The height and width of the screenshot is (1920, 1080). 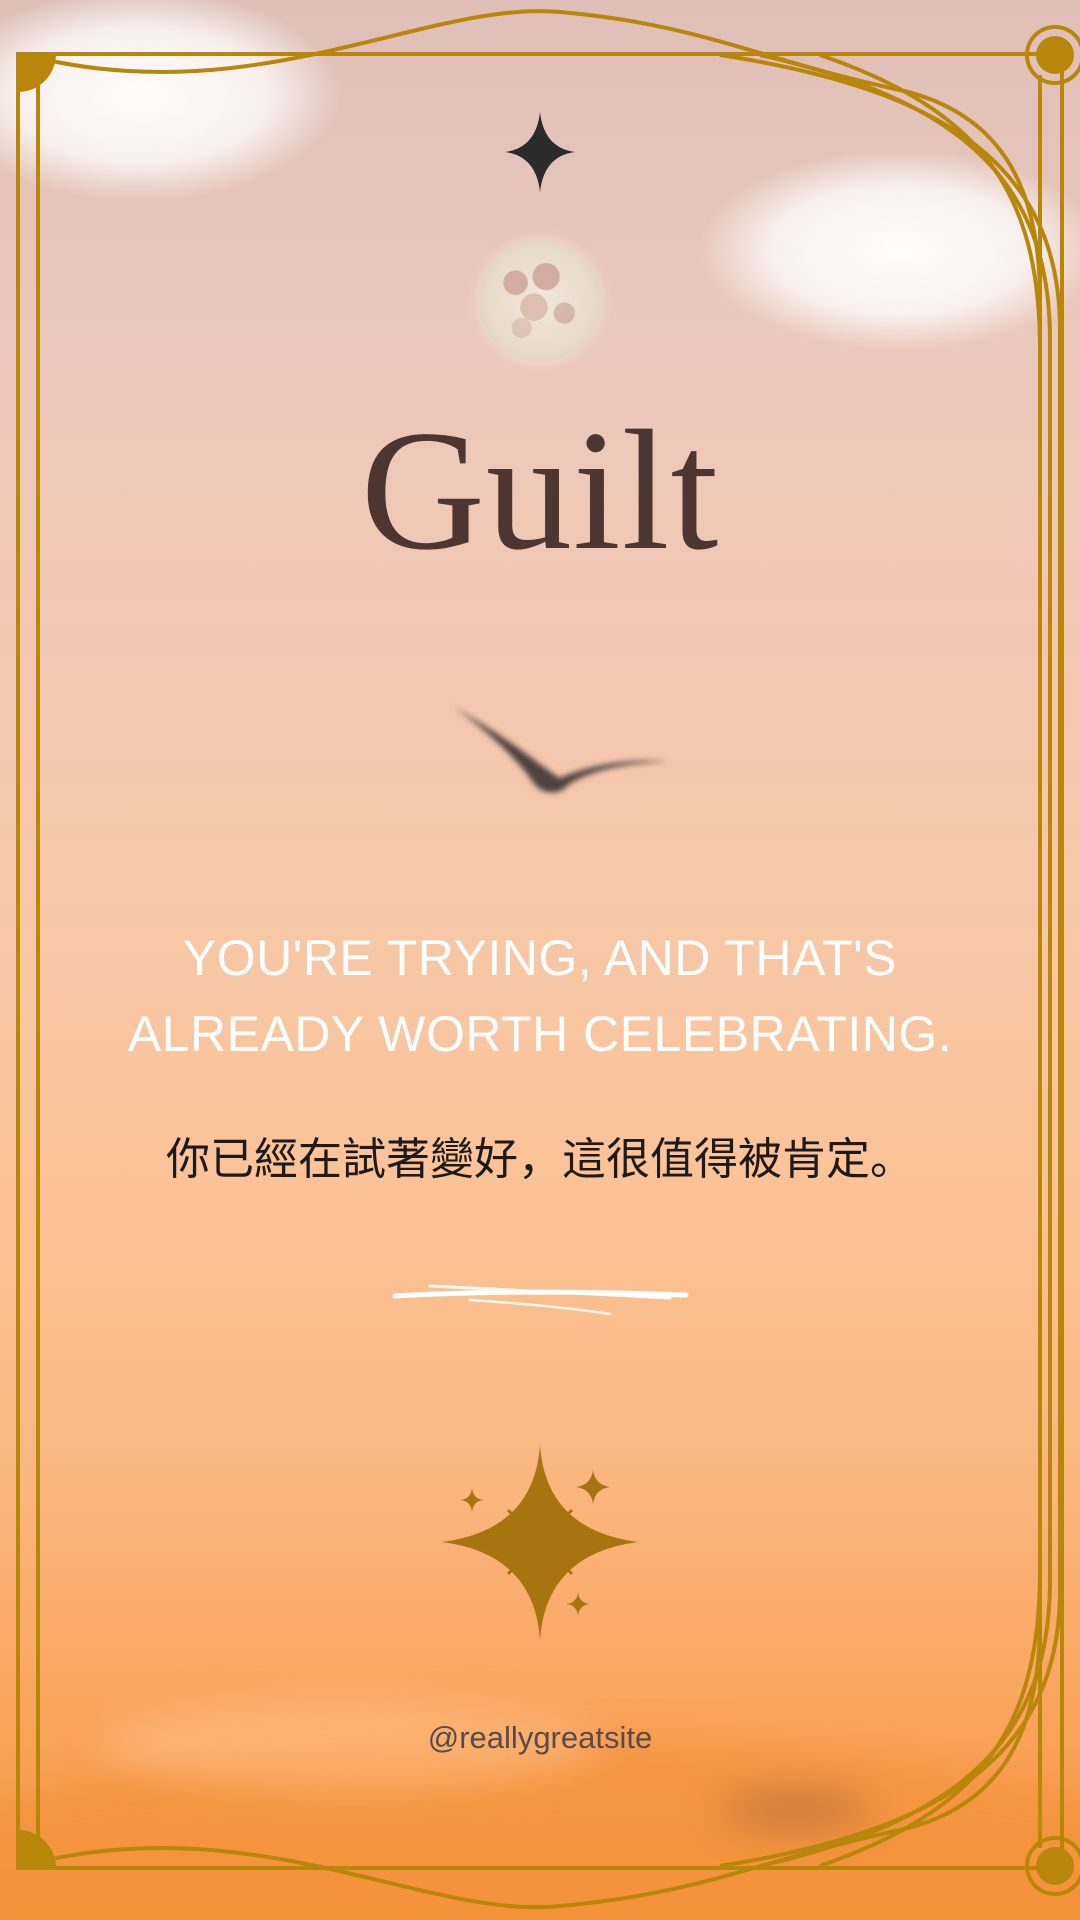 What do you see at coordinates (540, 1737) in the screenshot?
I see `website-handle: @reallygreatsite` at bounding box center [540, 1737].